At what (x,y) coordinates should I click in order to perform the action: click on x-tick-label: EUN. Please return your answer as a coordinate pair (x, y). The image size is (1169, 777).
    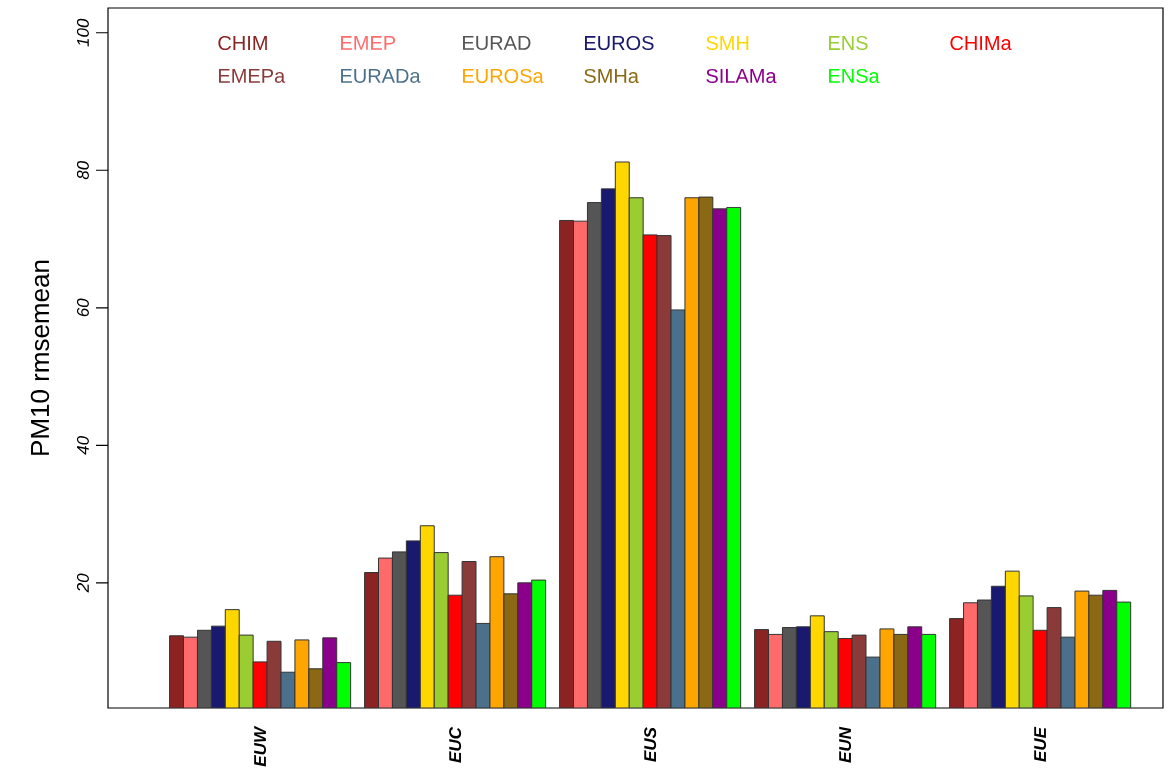
    Looking at the image, I should click on (845, 744).